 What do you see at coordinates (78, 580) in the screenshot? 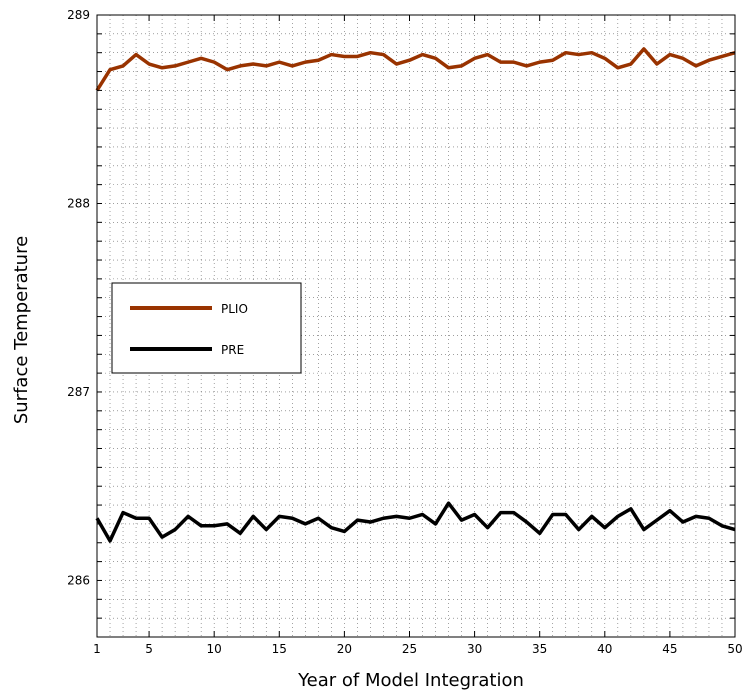
I see `y-tick-label: 286` at bounding box center [78, 580].